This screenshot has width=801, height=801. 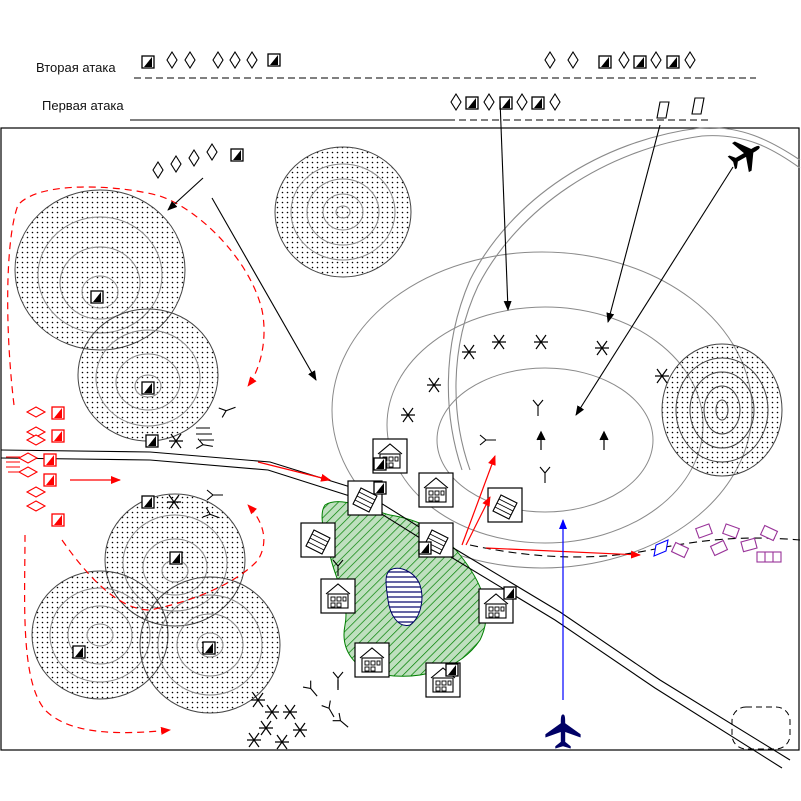 I want to click on group-northwest, so click(x=198, y=161).